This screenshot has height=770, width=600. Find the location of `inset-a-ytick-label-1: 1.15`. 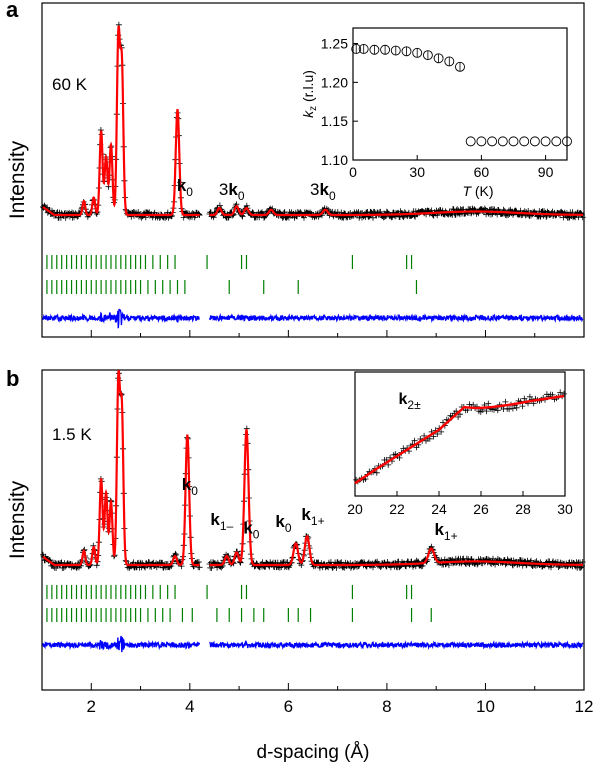

inset-a-ytick-label-1: 1.15 is located at coordinates (334, 121).